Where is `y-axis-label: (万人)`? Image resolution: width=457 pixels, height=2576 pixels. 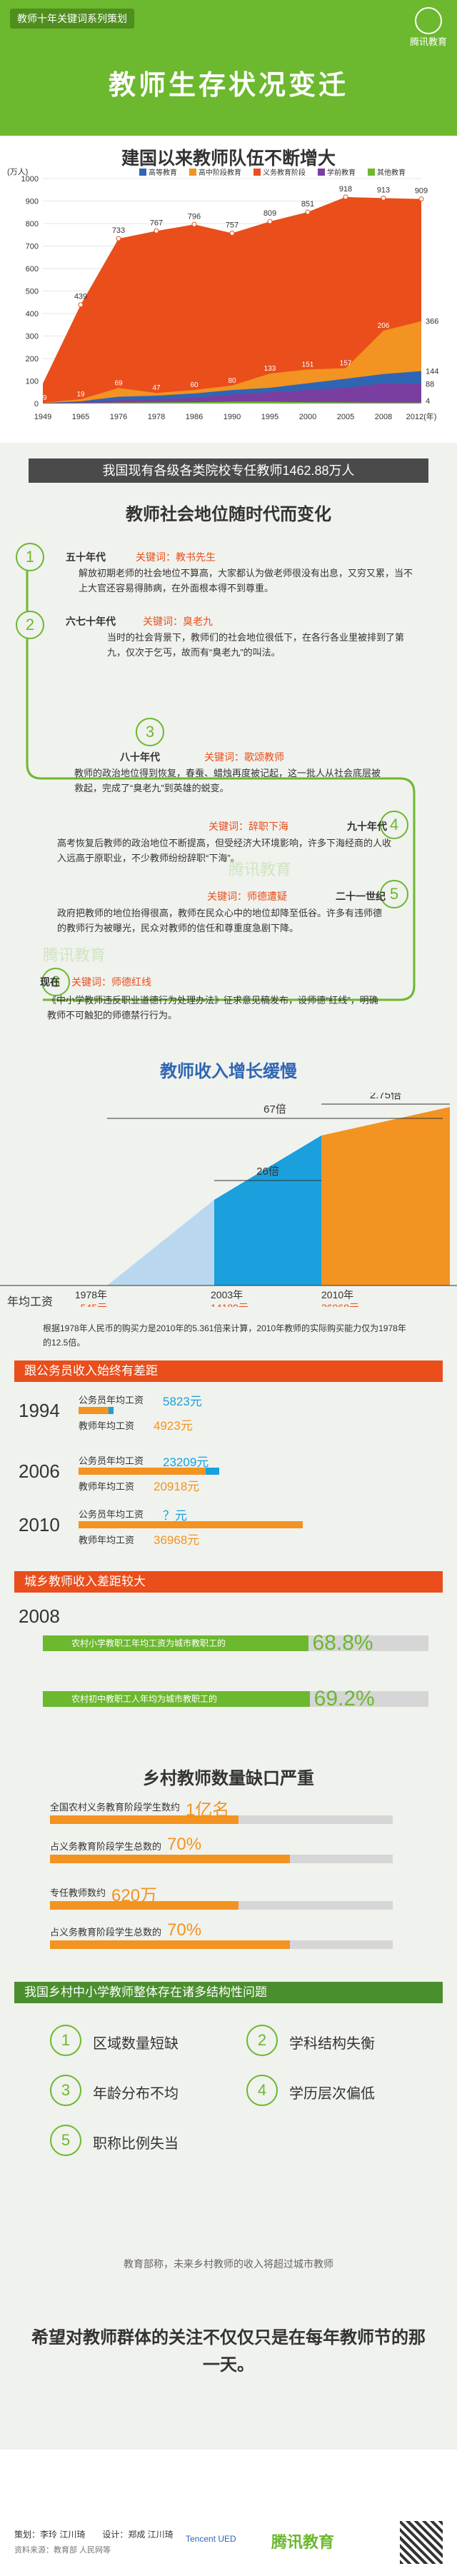
y-axis-label: (万人) is located at coordinates (17, 171).